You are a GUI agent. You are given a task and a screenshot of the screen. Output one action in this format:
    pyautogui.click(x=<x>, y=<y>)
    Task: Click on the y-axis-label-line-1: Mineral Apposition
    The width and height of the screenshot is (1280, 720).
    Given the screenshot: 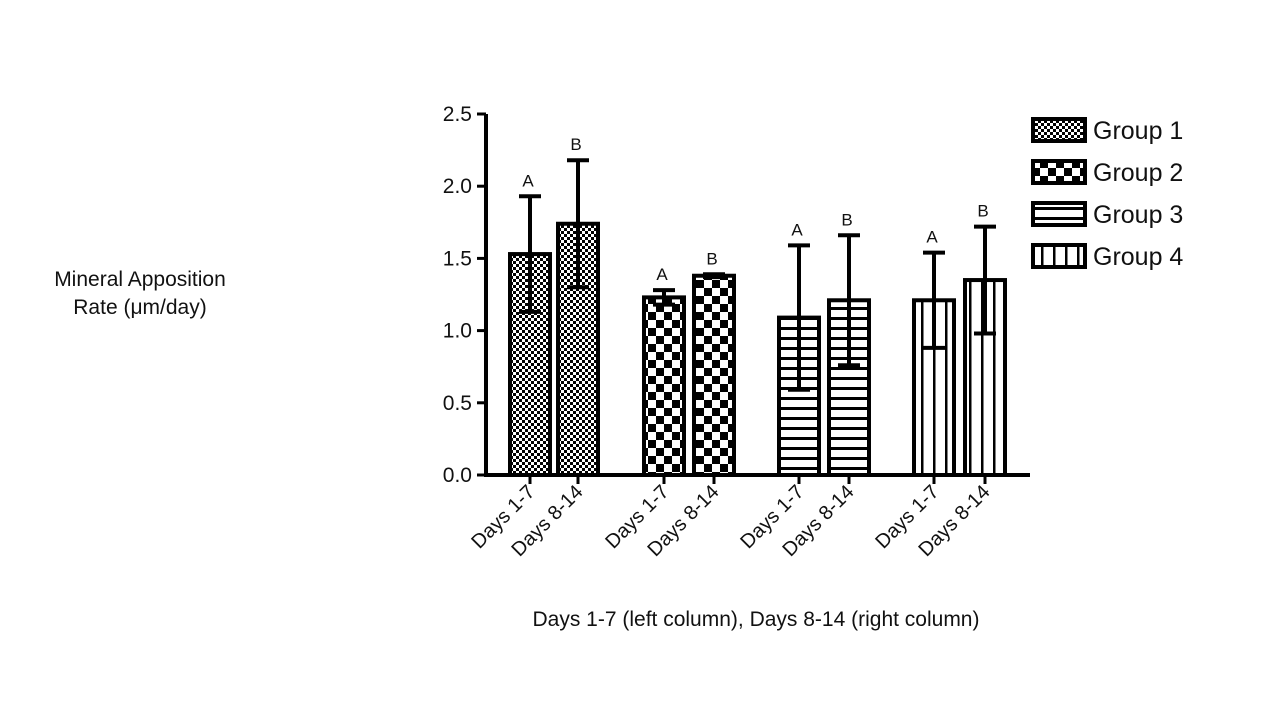 What is the action you would take?
    pyautogui.click(x=140, y=279)
    